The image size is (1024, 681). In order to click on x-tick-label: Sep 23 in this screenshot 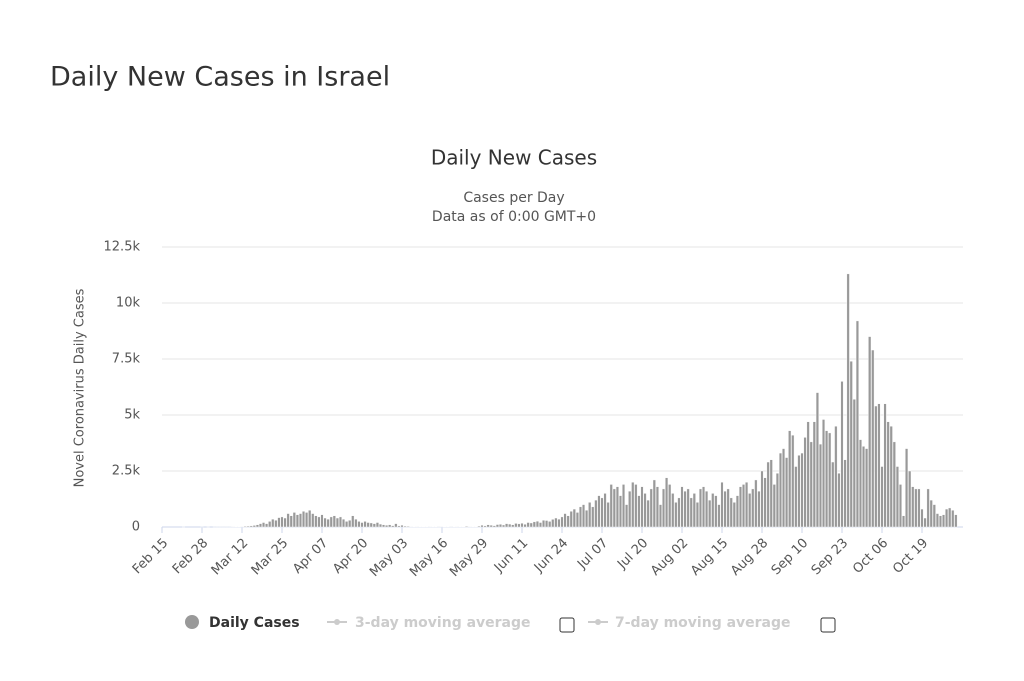, I will do `click(830, 557)`.